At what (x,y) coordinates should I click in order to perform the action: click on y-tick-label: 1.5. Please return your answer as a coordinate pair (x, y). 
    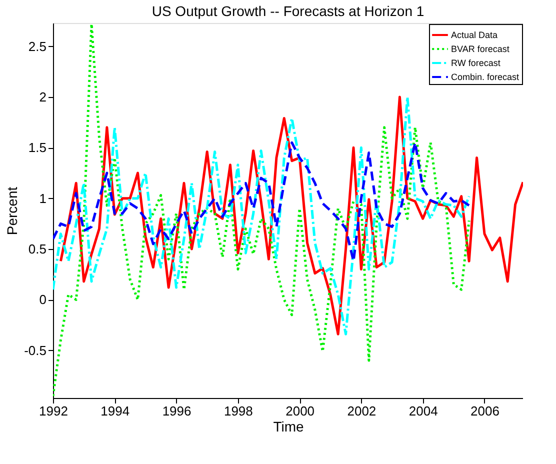
    Looking at the image, I should click on (37, 148).